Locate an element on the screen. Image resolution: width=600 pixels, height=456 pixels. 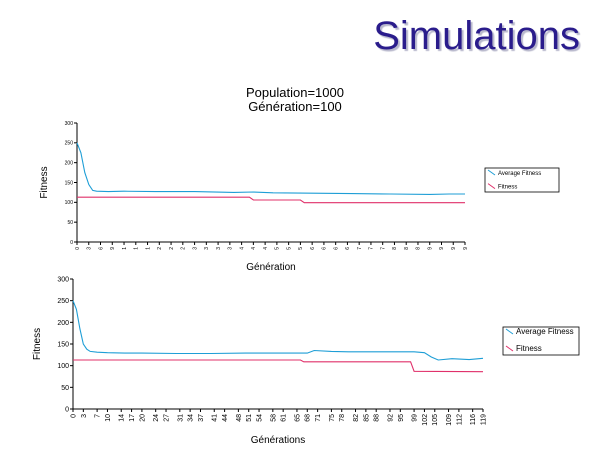
chart-2-x-tick-label: 102 is located at coordinates (425, 420).